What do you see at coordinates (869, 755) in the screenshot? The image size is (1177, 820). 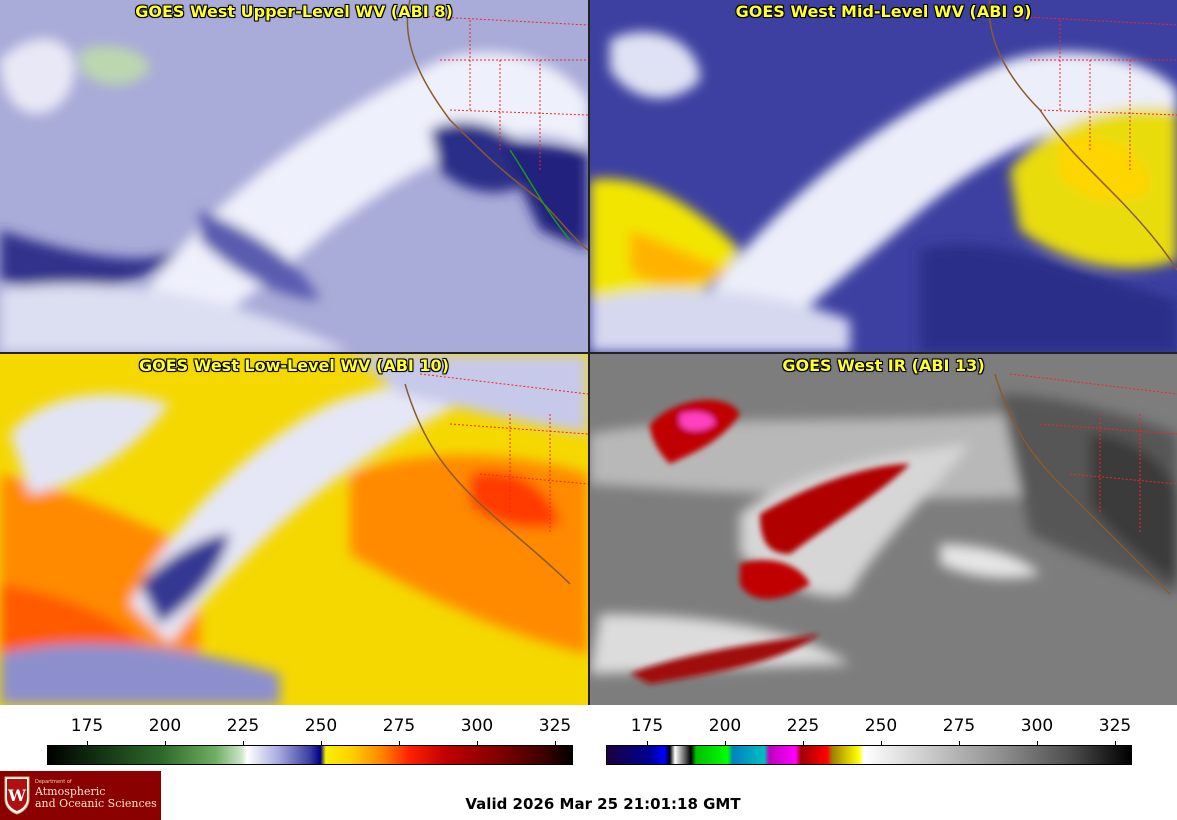 I see `ir-color-gradient` at bounding box center [869, 755].